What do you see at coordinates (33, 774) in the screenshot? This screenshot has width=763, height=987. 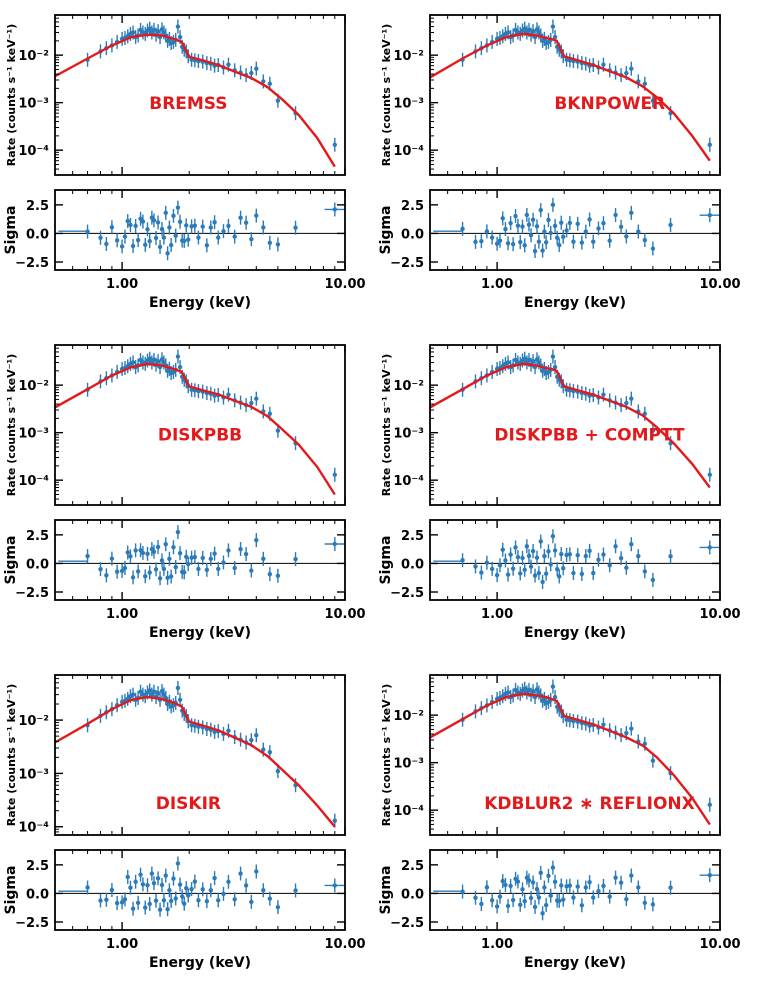 I see `rate-tick-label: 10⁻³` at bounding box center [33, 774].